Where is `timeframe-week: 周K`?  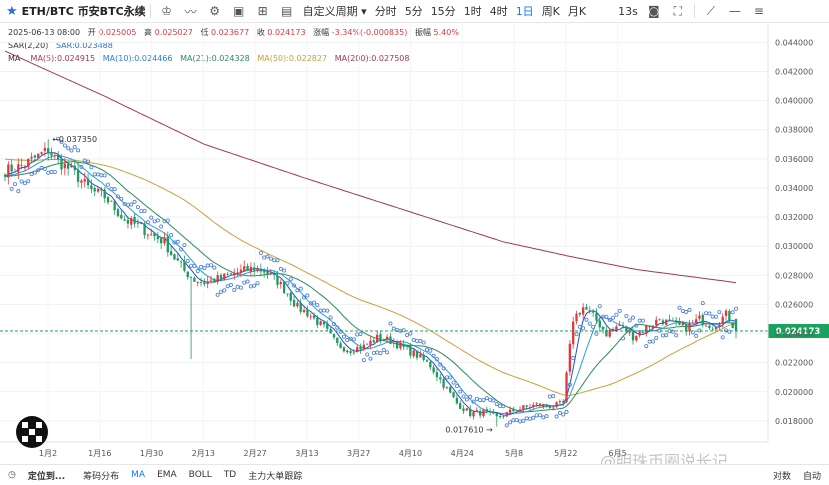
timeframe-week: 周K is located at coordinates (550, 11).